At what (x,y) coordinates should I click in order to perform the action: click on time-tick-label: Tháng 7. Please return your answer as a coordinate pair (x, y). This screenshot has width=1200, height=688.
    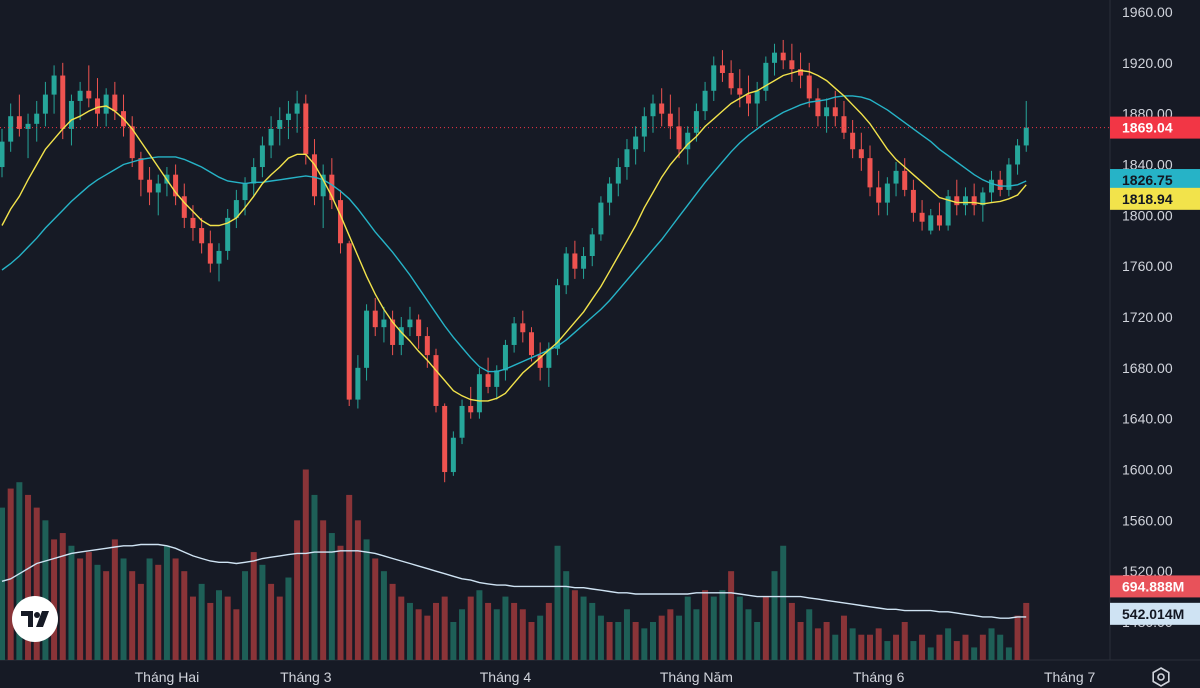
    Looking at the image, I should click on (1070, 677).